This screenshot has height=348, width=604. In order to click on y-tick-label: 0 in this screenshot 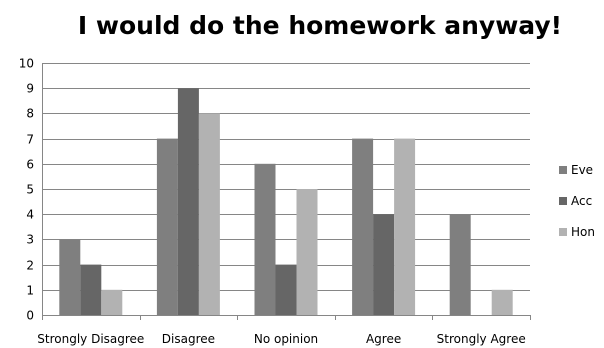, I will do `click(30, 316)`.